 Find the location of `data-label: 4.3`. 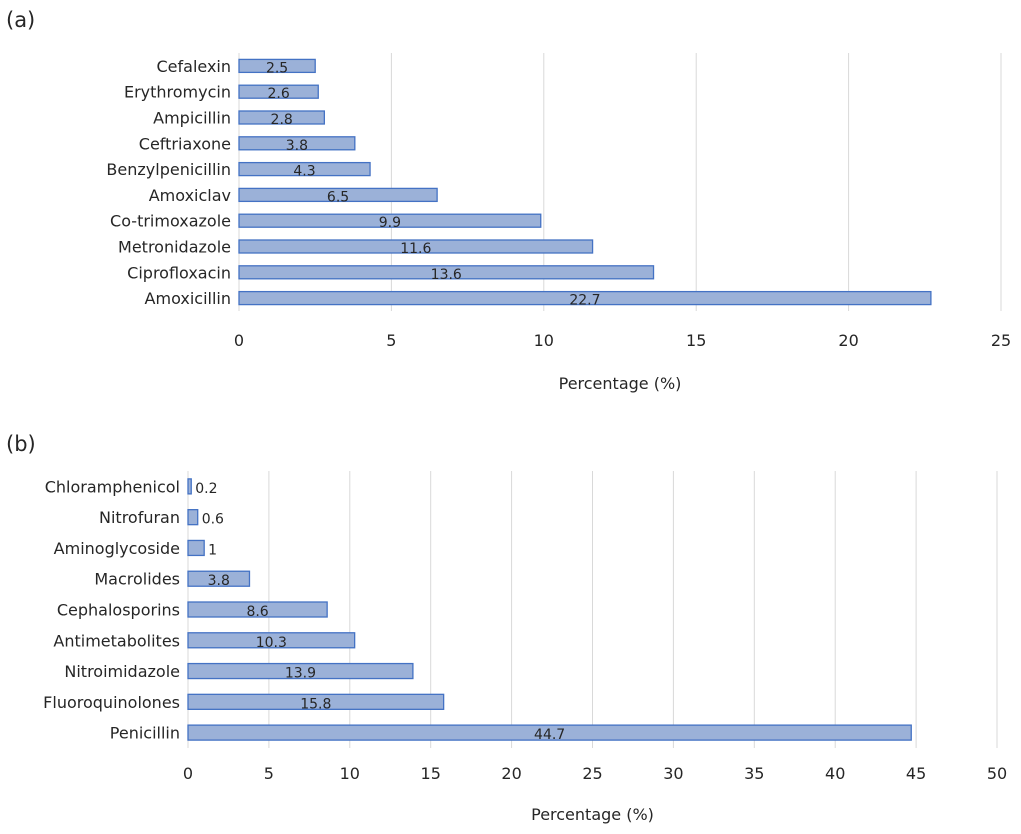

data-label: 4.3 is located at coordinates (304, 172).